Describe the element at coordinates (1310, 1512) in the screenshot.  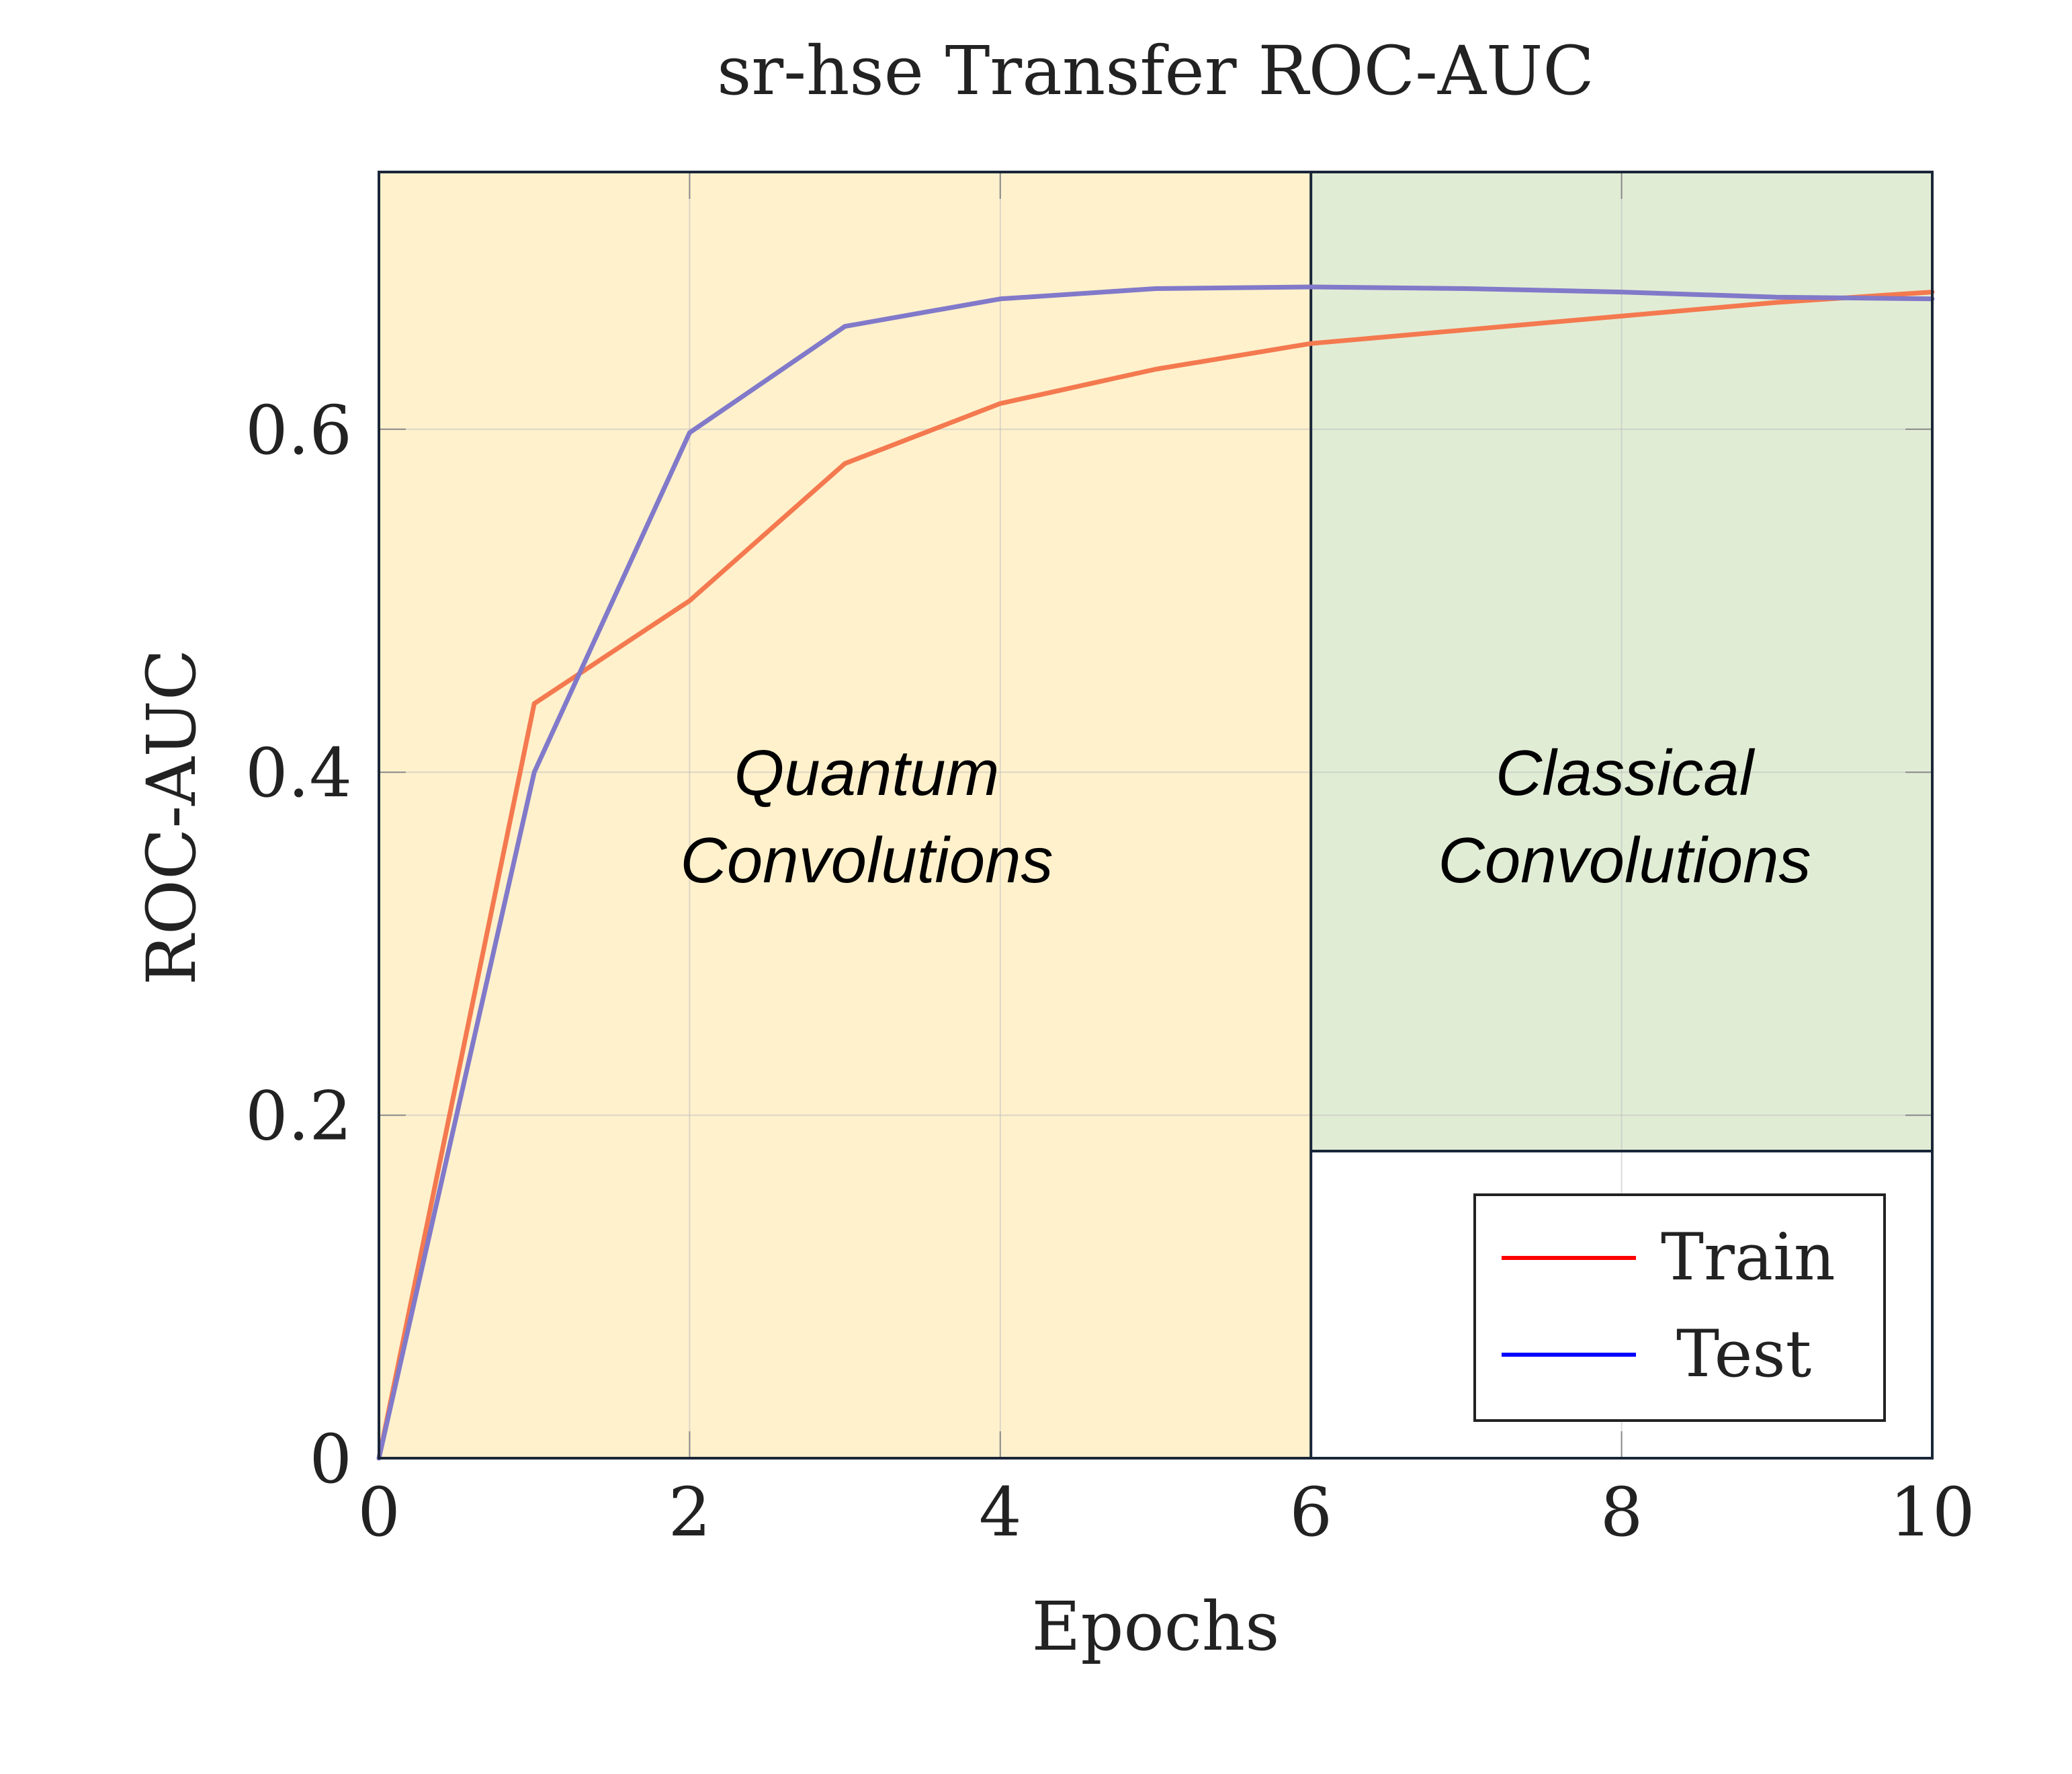
I see `x-tick-label-3: 6` at that location.